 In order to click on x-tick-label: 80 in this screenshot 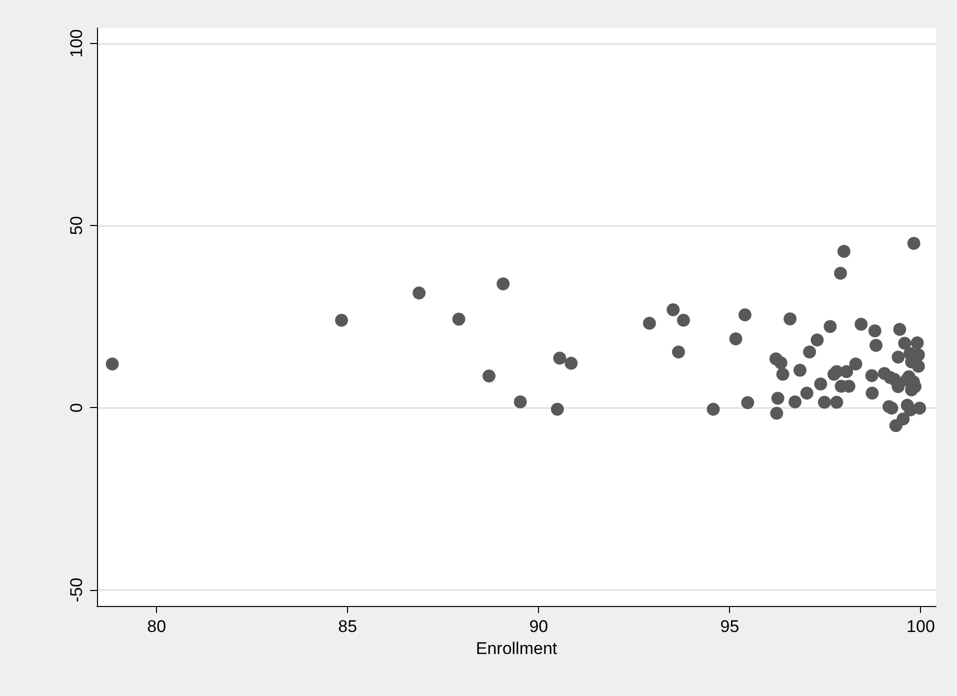, I will do `click(156, 626)`.